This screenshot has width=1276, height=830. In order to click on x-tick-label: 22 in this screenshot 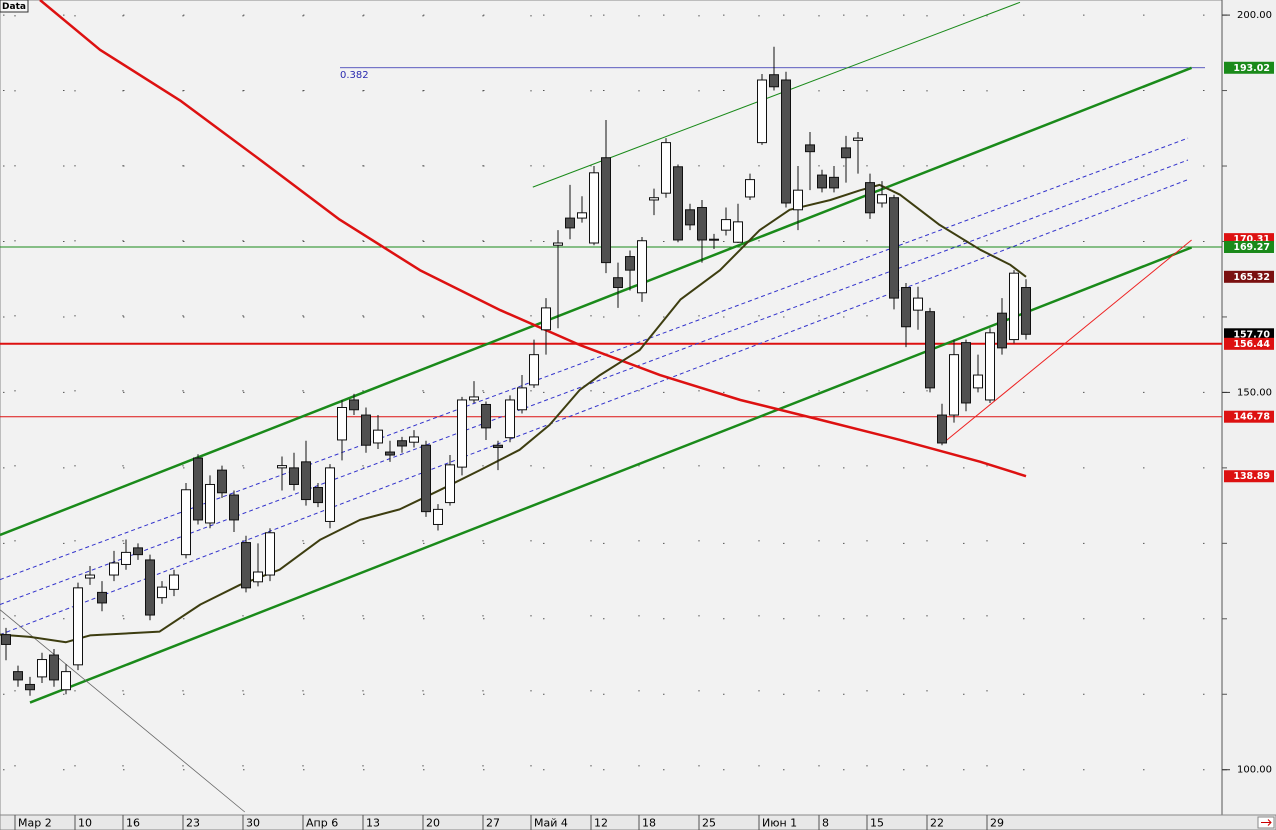, I will do `click(937, 823)`.